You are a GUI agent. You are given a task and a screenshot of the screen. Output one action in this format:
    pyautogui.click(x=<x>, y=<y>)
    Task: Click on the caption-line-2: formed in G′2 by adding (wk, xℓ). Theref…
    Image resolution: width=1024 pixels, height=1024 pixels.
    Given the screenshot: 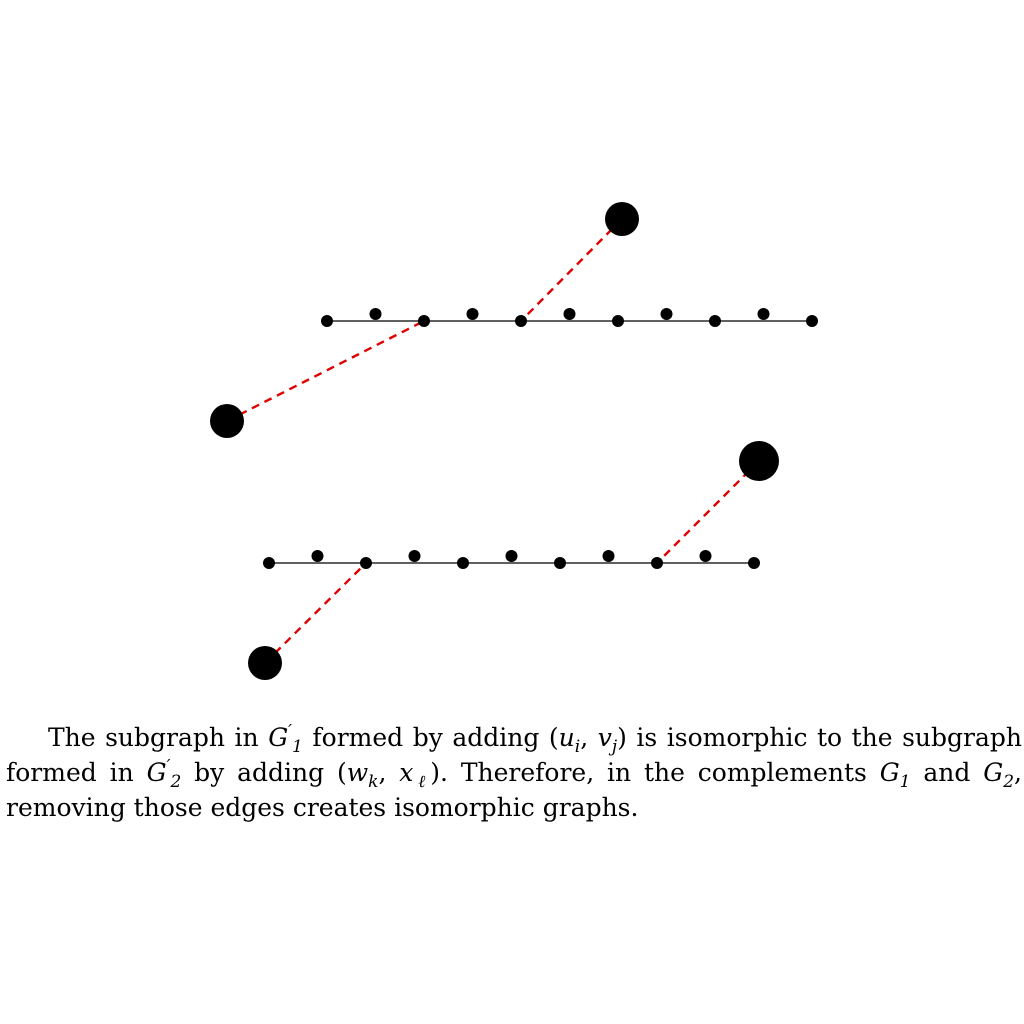 What is the action you would take?
    pyautogui.click(x=514, y=774)
    